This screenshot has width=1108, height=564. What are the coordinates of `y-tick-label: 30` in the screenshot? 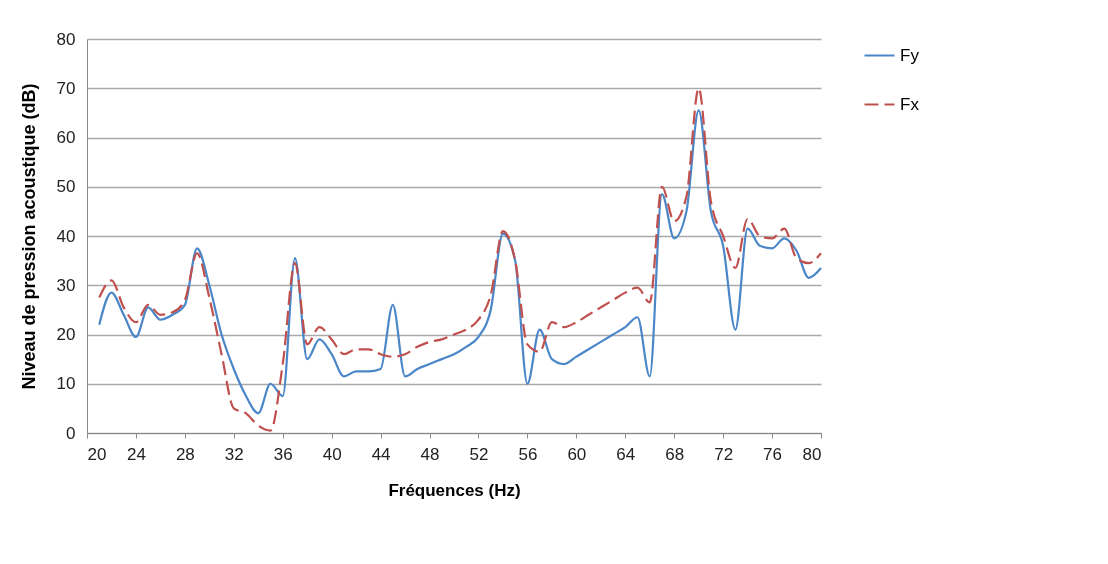 It's located at (66, 285).